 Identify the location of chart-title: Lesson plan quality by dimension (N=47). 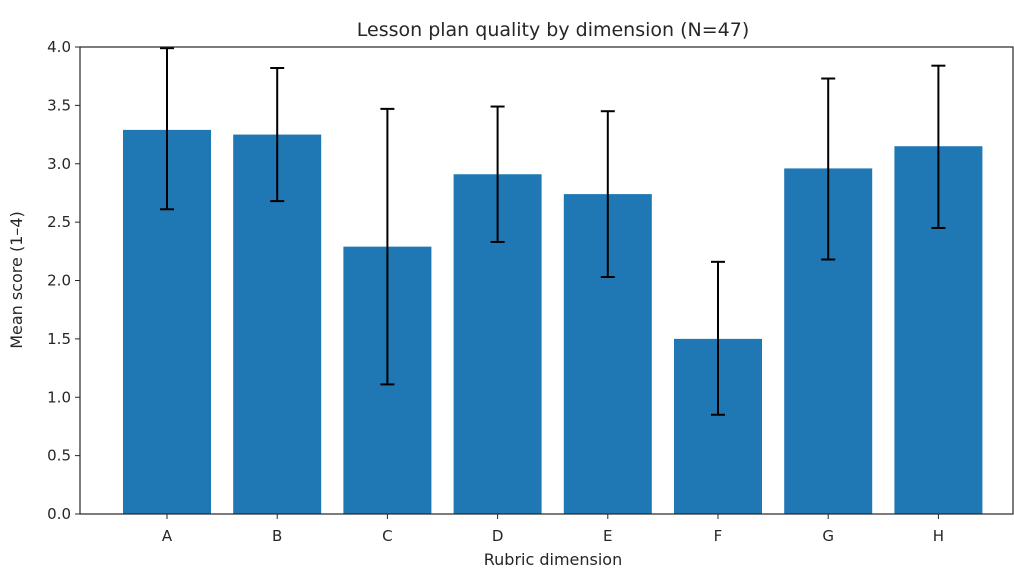
(553, 30).